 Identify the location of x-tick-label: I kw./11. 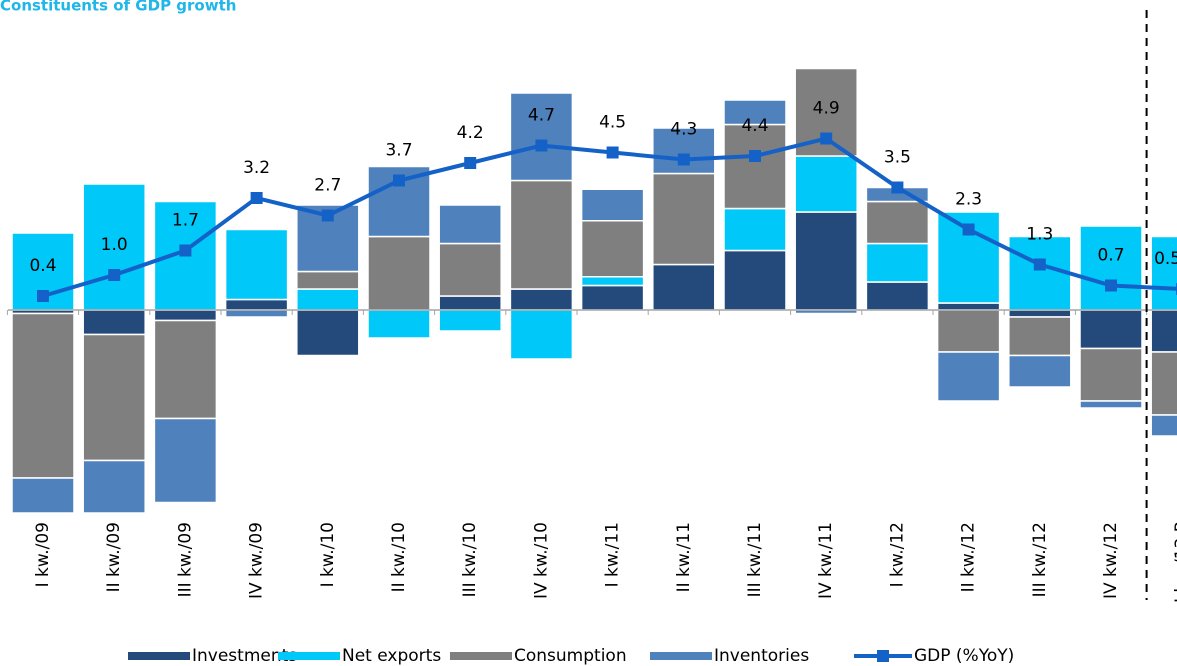
(613, 554).